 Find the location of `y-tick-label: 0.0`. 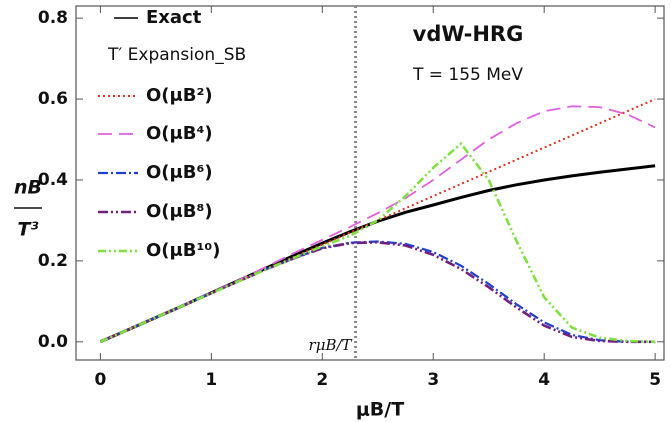

y-tick-label: 0.0 is located at coordinates (53, 342).